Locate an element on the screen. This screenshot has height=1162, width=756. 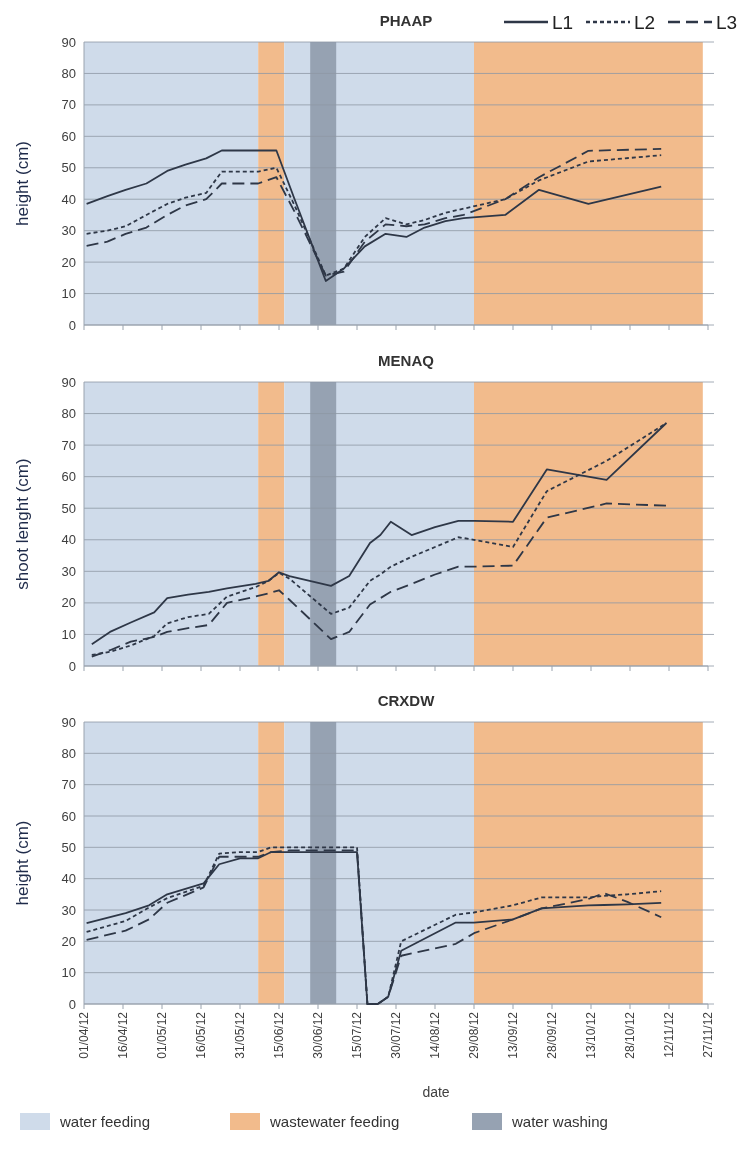
x-tick-label: 01/04/12 is located at coordinates (84, 1035).